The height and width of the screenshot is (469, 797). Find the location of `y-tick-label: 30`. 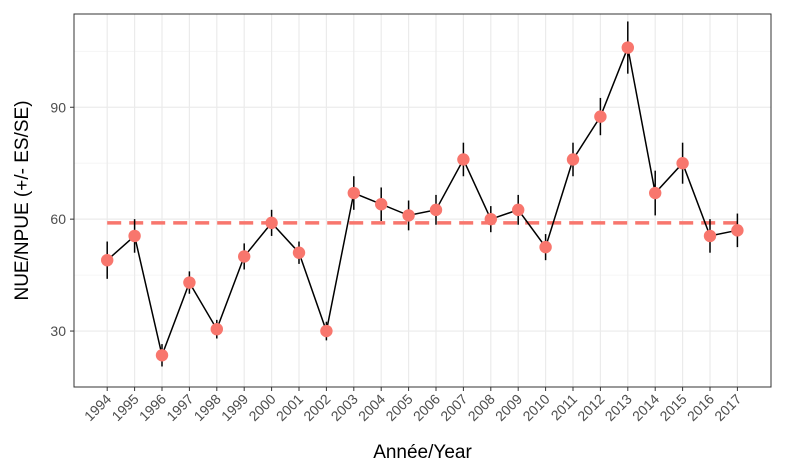

y-tick-label: 30 is located at coordinates (58, 331).